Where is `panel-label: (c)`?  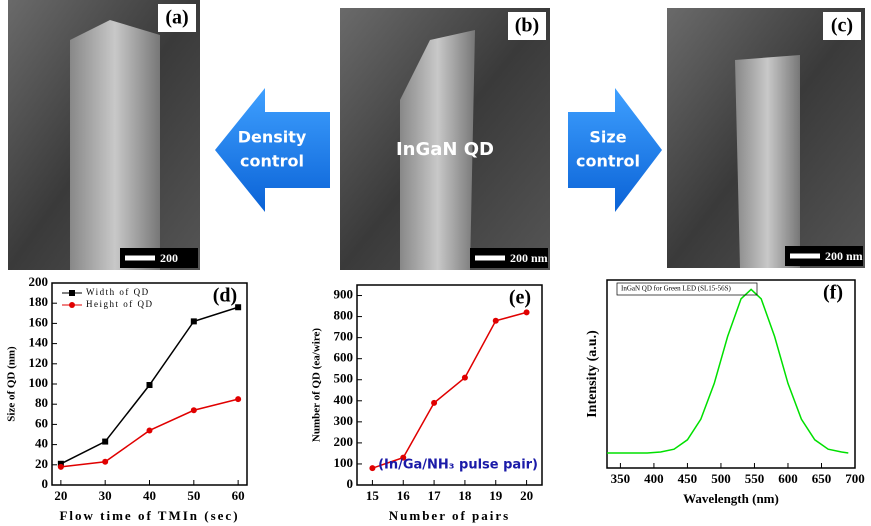
panel-label: (c) is located at coordinates (842, 26).